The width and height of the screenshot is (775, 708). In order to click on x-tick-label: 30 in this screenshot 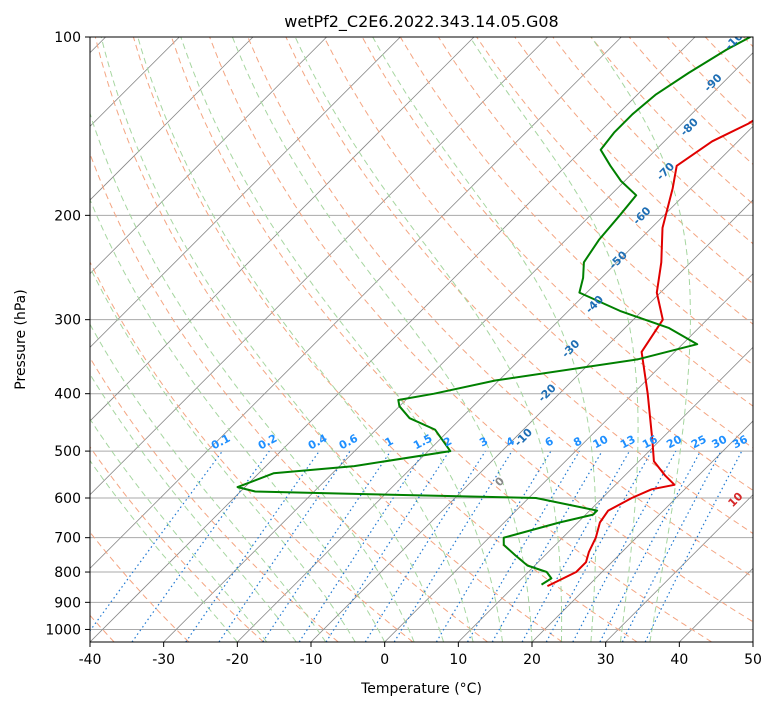, I will do `click(606, 660)`.